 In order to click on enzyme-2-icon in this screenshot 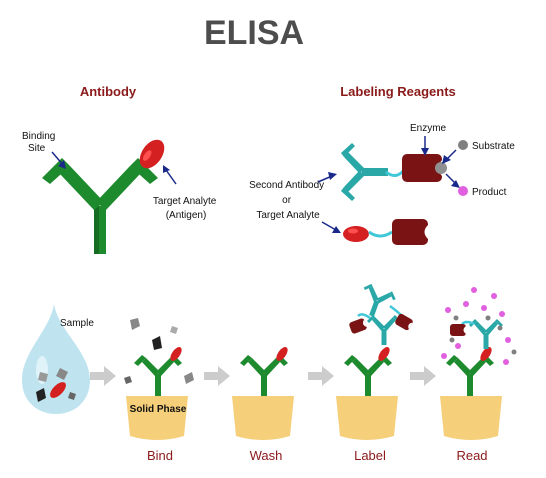, I will do `click(410, 232)`.